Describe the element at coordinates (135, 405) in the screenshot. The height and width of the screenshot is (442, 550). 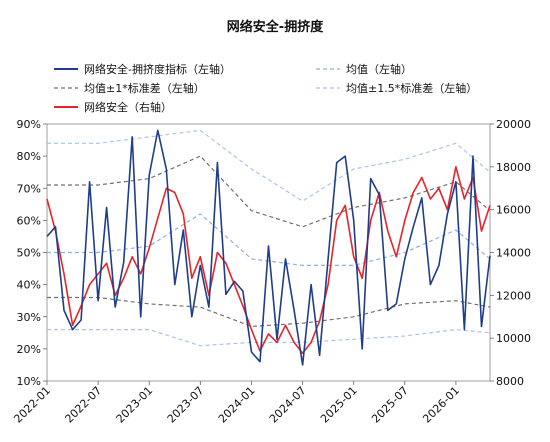
I see `x-tick-label: 2023-01` at that location.